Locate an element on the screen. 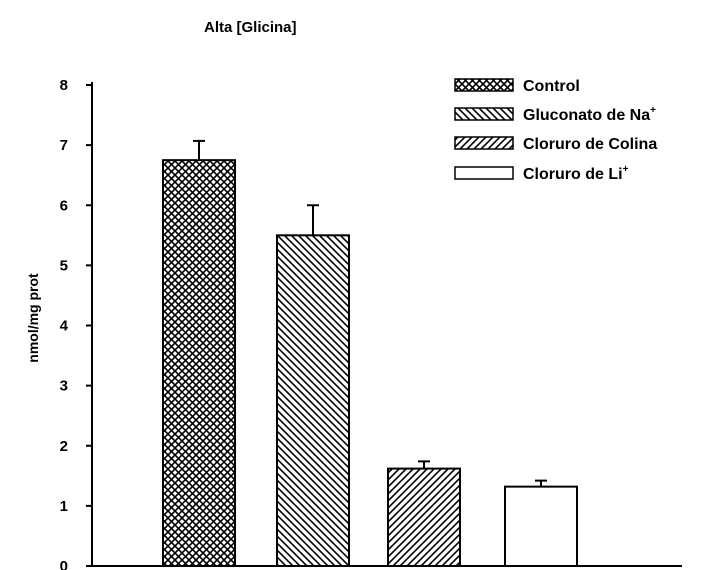 This screenshot has height=570, width=702. y-tick-label: 3 is located at coordinates (64, 386).